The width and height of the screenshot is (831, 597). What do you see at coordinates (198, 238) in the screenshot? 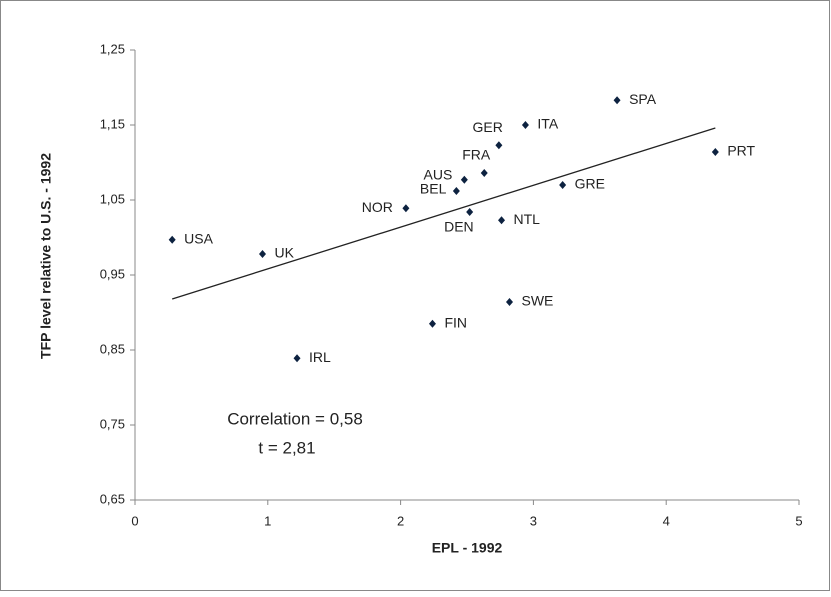
I see `point-label: USA` at bounding box center [198, 238].